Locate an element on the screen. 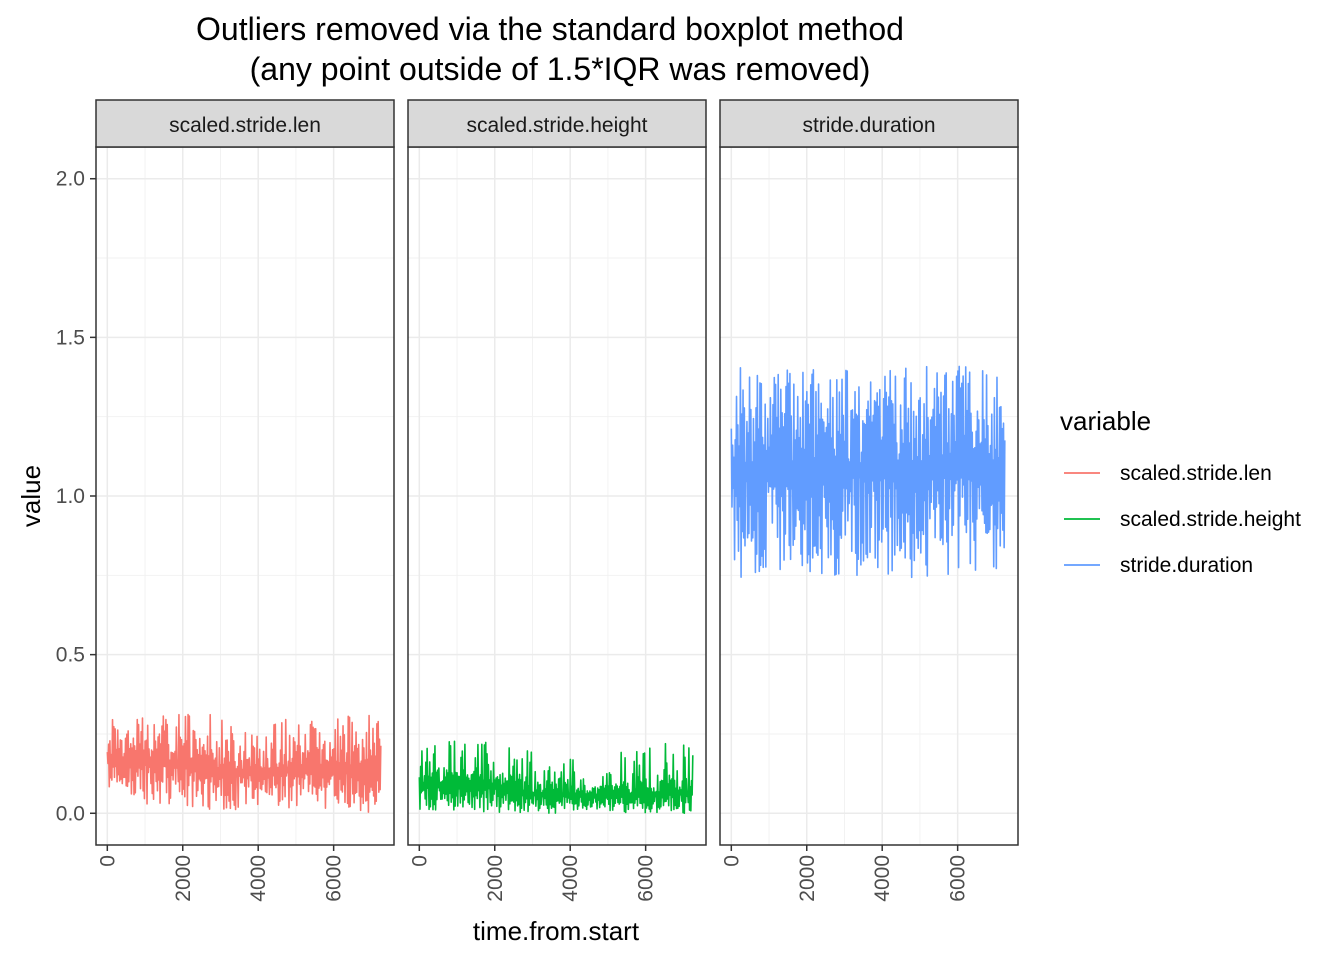  y-axis-title: value is located at coordinates (31, 496).